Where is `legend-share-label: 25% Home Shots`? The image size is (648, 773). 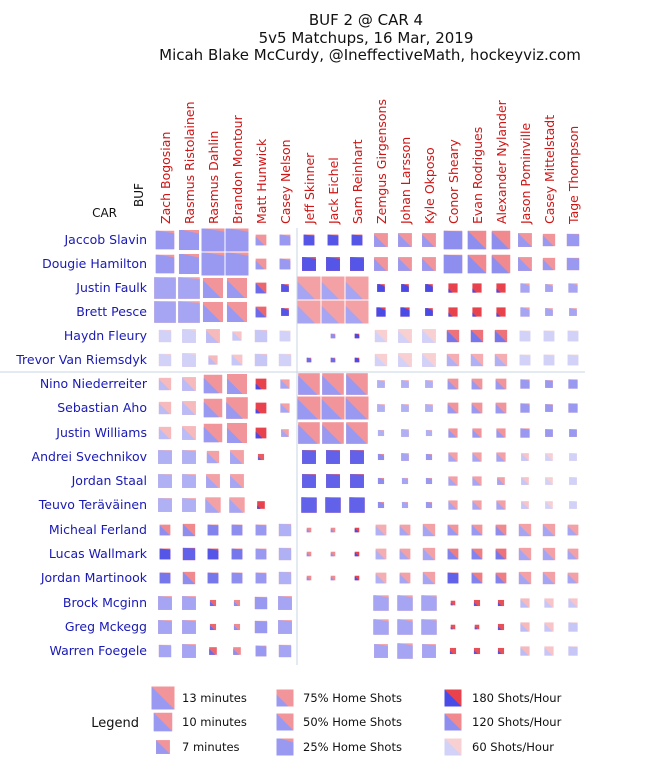
legend-share-label: 25% Home Shots is located at coordinates (352, 747).